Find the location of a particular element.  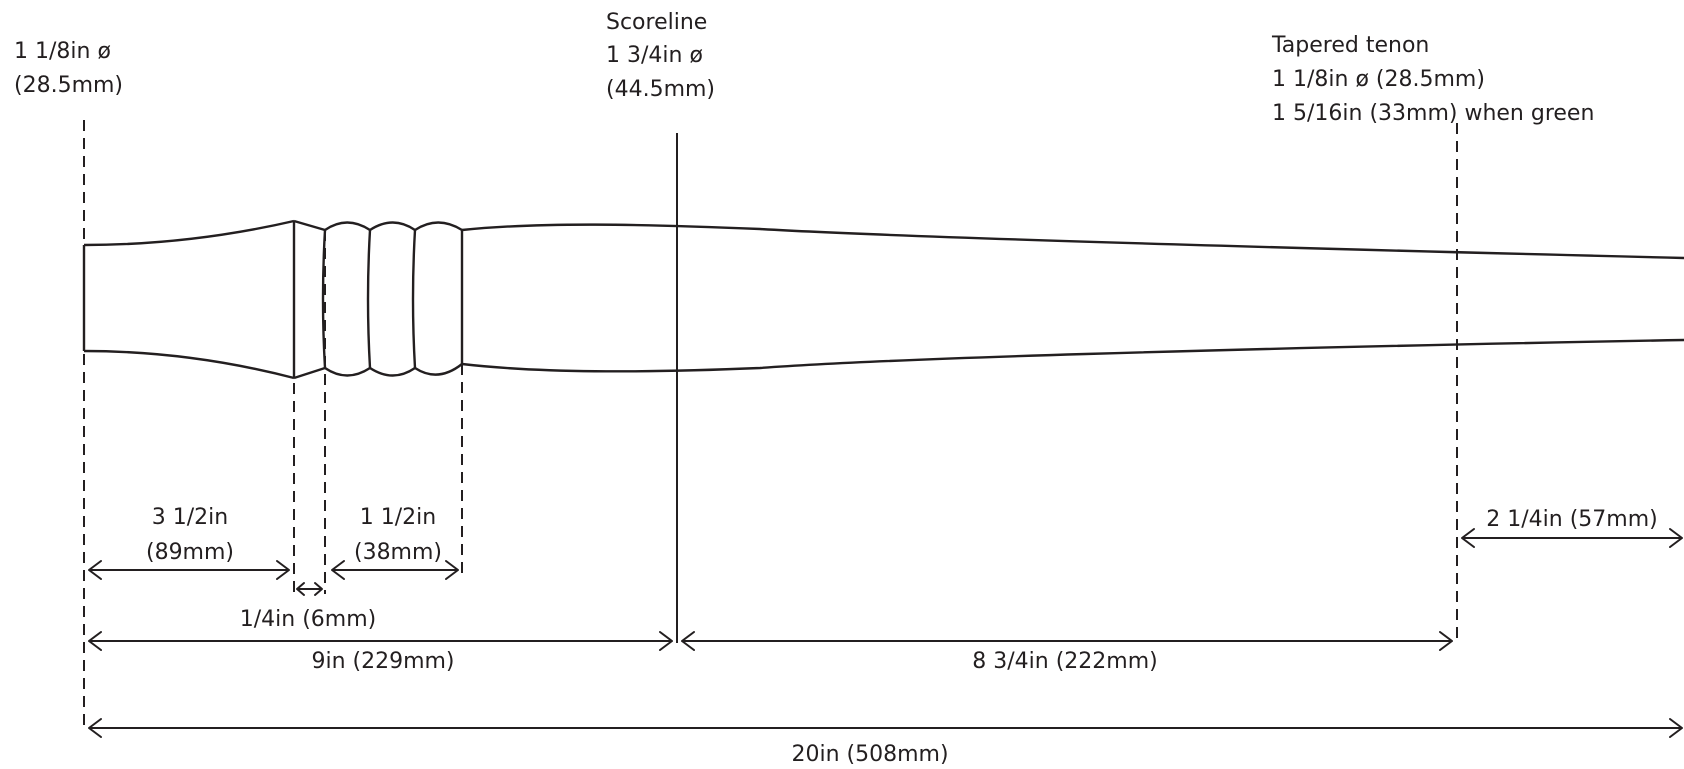

dim-quarter-label: 1/4in (6mm) is located at coordinates (308, 619).